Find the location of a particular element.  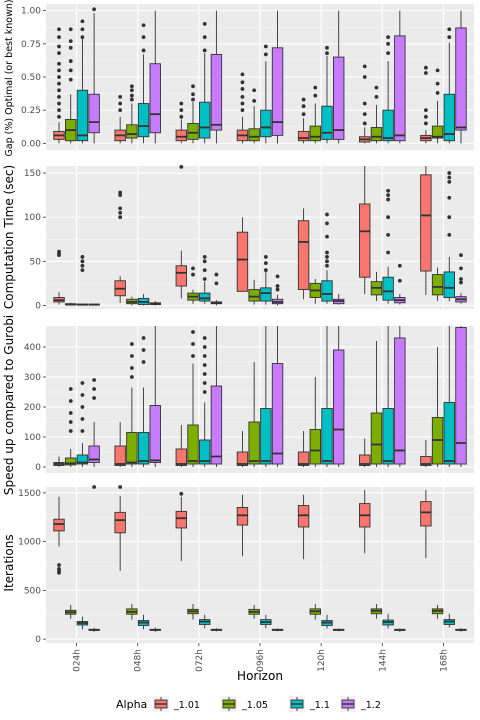

box-072h-_1.01 is located at coordinates (181, 231).